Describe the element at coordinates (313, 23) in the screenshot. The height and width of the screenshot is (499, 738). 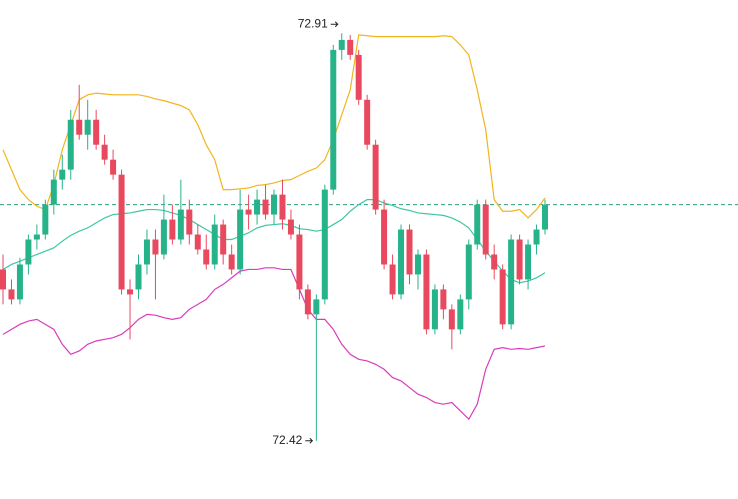
I see `annotation-label: 72.91` at that location.